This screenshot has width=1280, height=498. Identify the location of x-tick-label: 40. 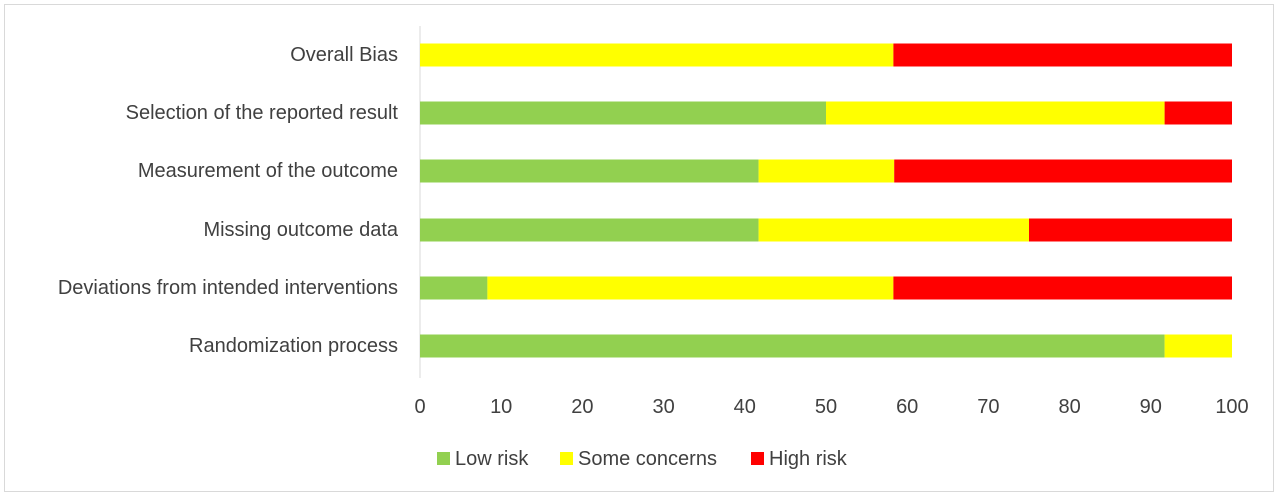
(745, 407).